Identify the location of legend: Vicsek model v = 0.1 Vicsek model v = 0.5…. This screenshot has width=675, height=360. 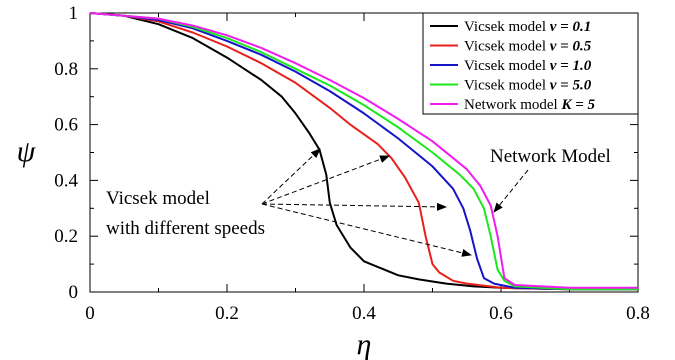
(530, 63).